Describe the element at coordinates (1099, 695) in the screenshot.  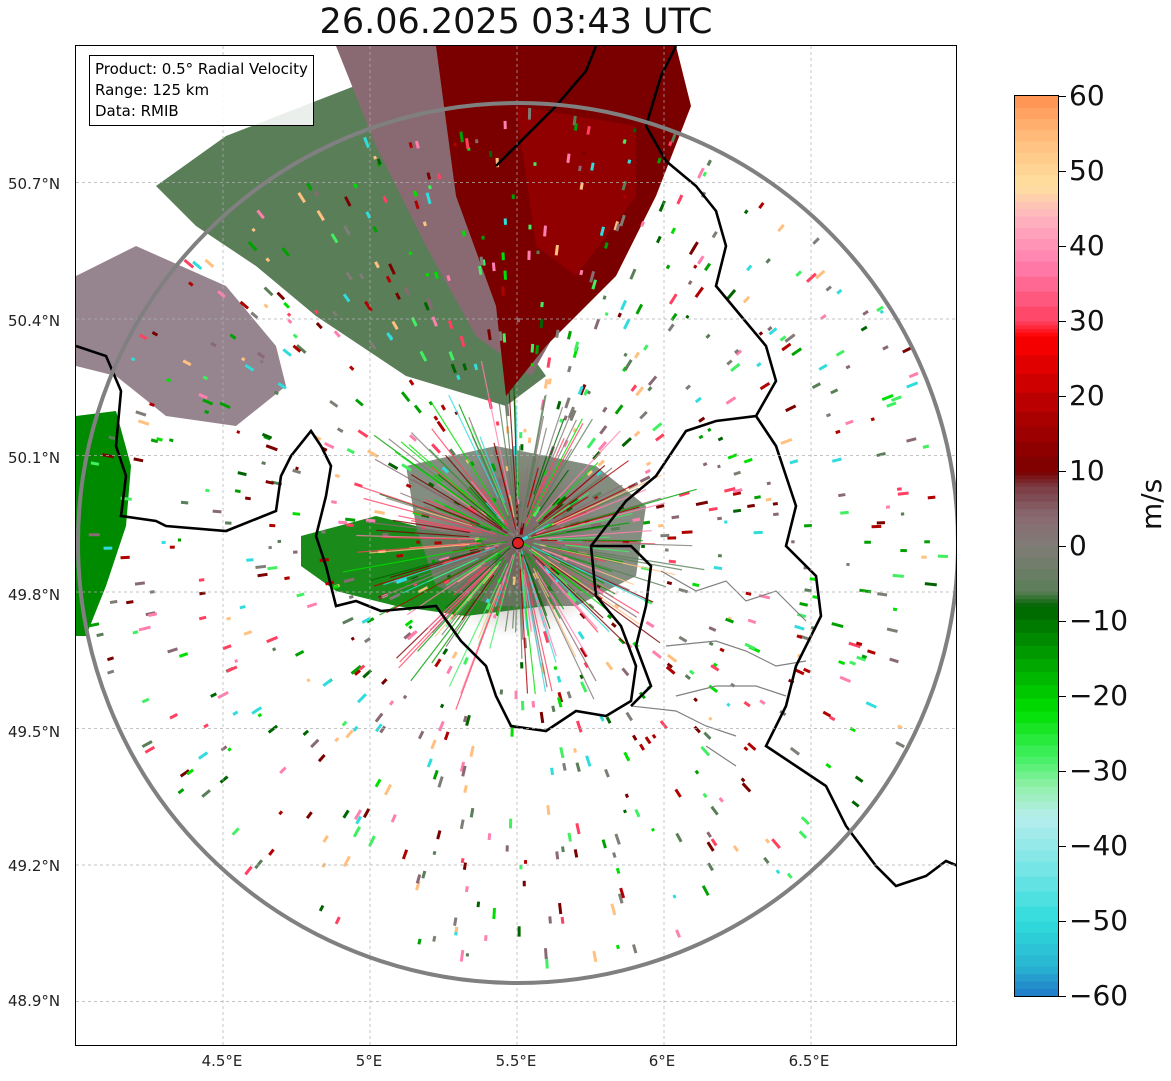
I see `colorbar-tick-label: −20` at that location.